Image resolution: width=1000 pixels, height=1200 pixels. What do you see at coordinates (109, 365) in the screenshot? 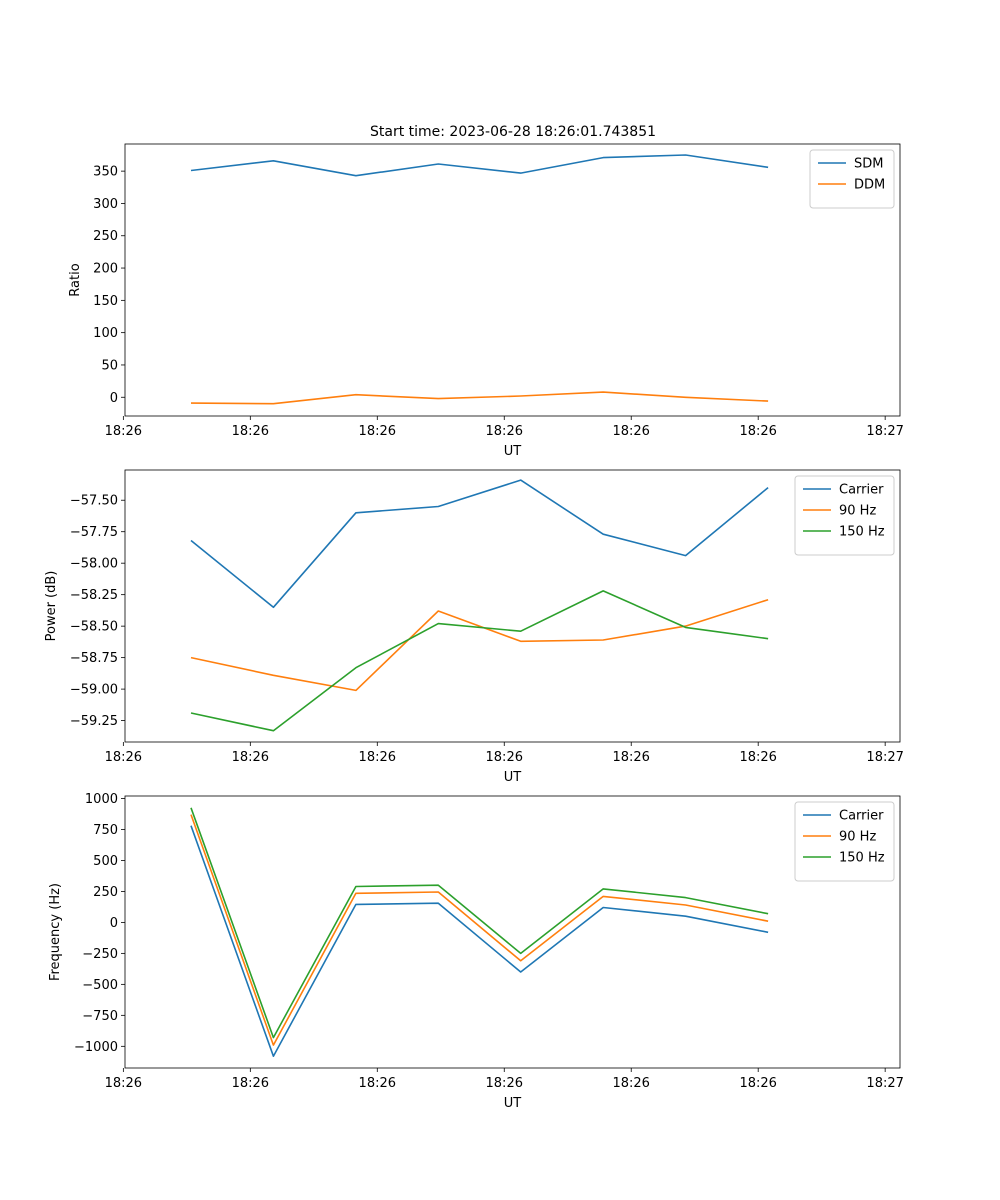
I see `chart0-y-tick-label: 50` at bounding box center [109, 365].